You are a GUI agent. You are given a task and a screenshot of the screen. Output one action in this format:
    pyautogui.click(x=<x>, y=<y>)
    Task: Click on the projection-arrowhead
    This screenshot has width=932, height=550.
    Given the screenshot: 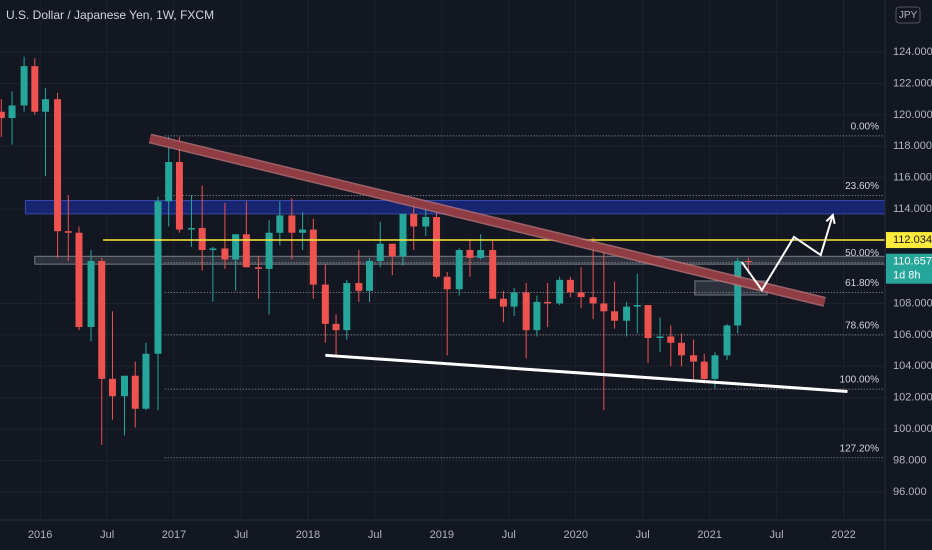 What is the action you would take?
    pyautogui.click(x=830, y=218)
    